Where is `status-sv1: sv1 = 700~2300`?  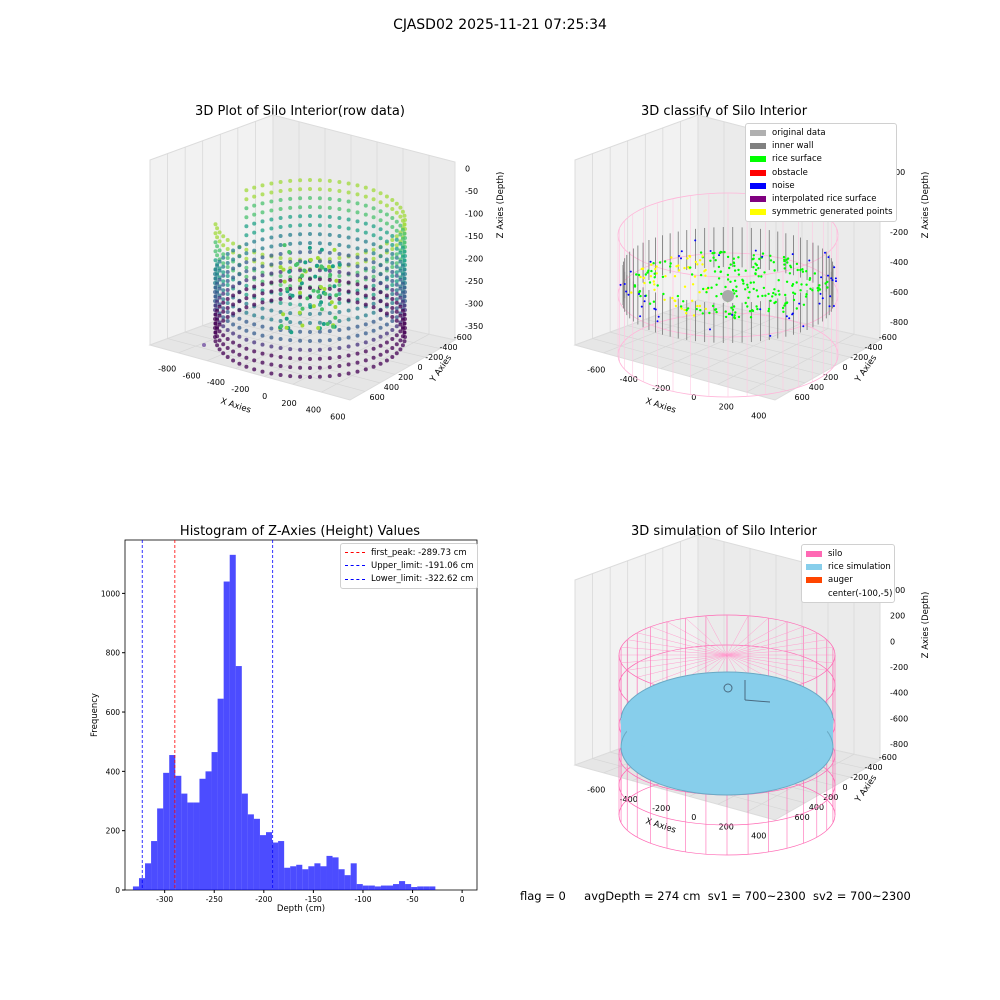 status-sv1: sv1 = 700~2300 is located at coordinates (756, 896).